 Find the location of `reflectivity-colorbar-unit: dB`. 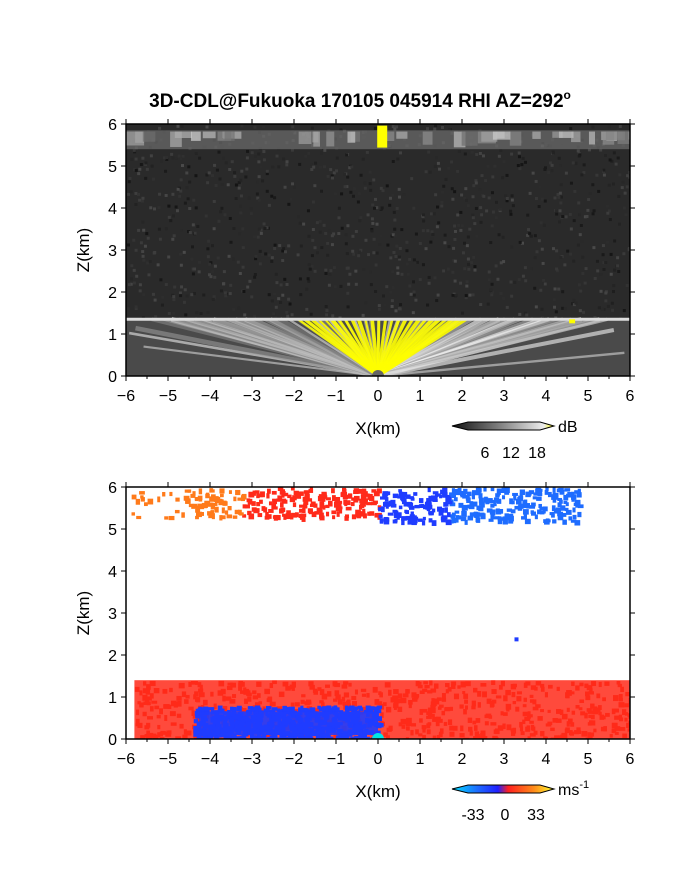

reflectivity-colorbar-unit: dB is located at coordinates (568, 427).